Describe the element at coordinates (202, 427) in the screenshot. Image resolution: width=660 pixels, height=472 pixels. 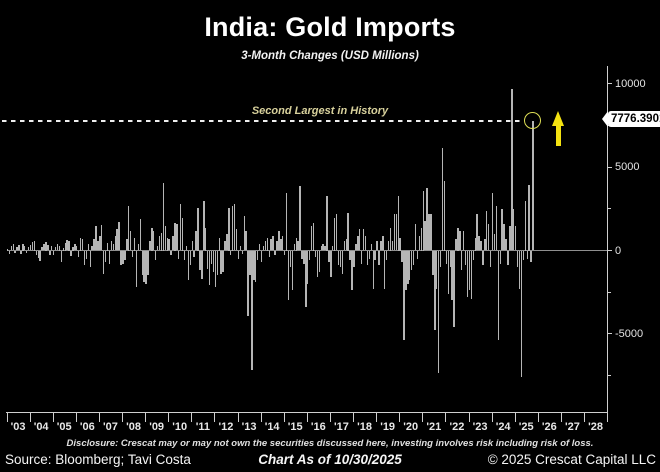
I see `x-tick-label: '11` at that location.